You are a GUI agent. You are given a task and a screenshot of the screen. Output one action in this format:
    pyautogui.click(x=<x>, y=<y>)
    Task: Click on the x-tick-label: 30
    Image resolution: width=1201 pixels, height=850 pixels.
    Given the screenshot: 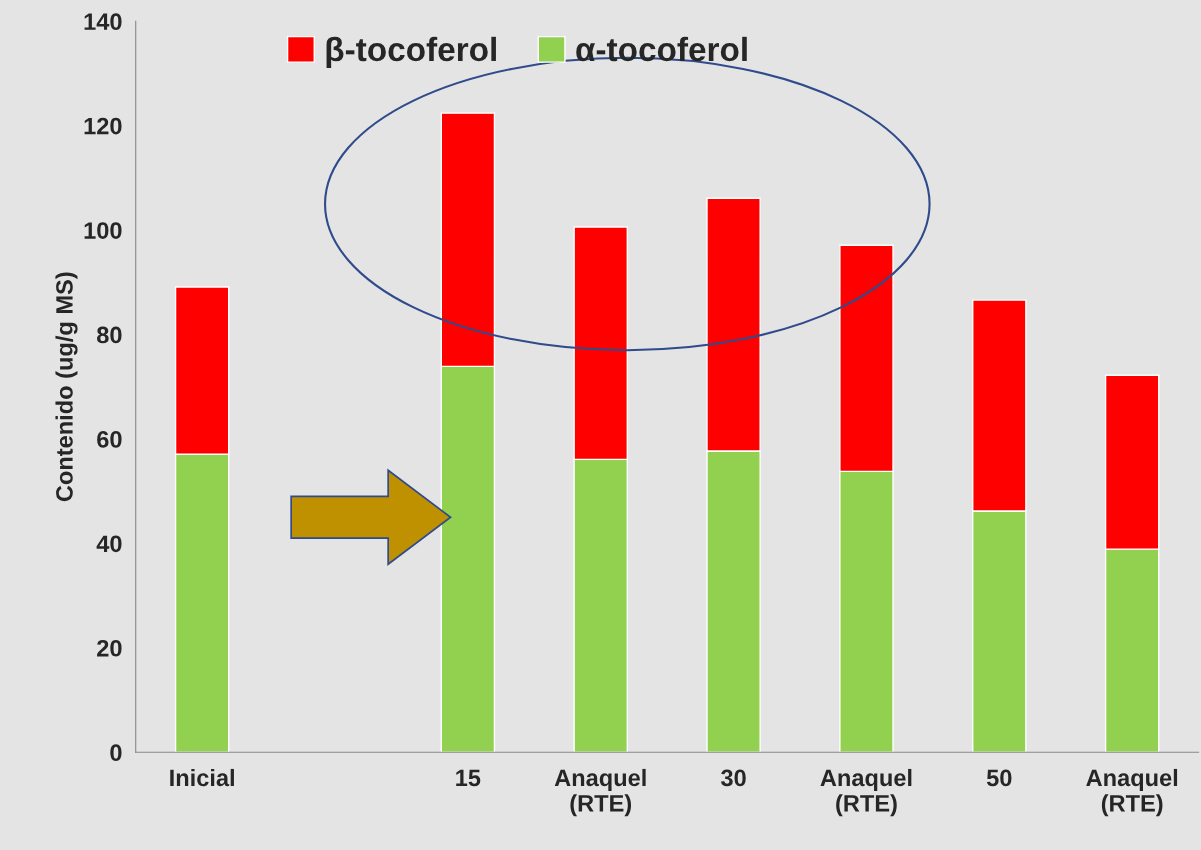 What is the action you would take?
    pyautogui.click(x=733, y=778)
    